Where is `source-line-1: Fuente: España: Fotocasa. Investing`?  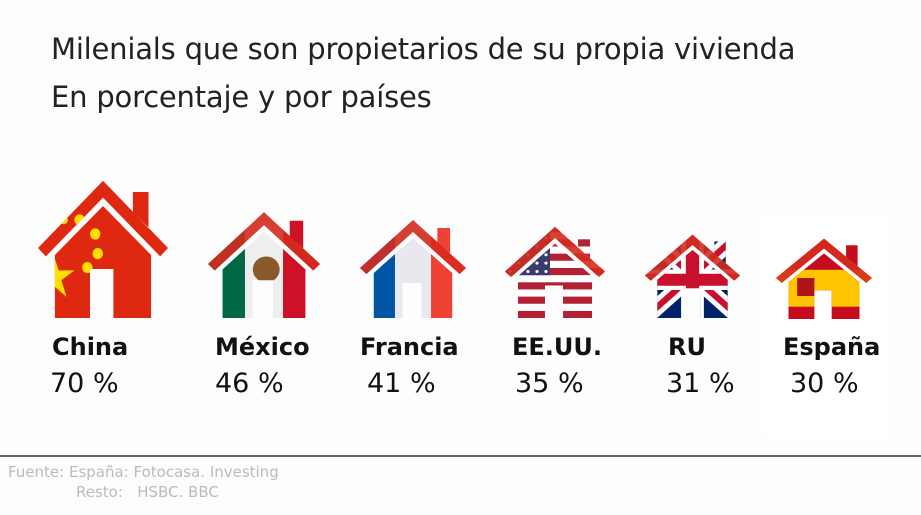 source-line-1: Fuente: España: Fotocasa. Investing is located at coordinates (143, 472).